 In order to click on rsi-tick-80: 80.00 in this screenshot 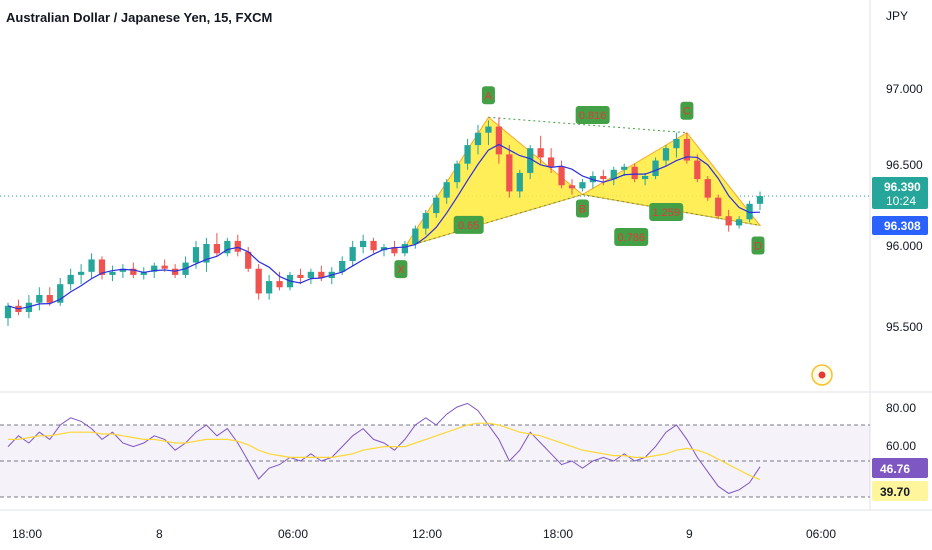, I will do `click(901, 408)`.